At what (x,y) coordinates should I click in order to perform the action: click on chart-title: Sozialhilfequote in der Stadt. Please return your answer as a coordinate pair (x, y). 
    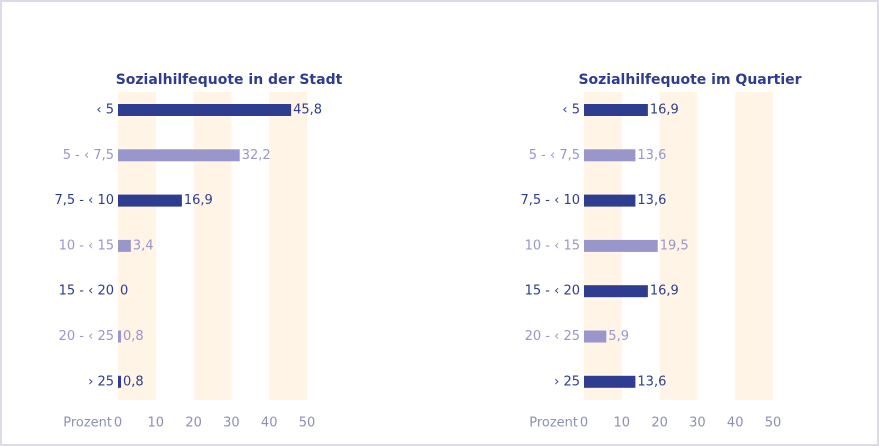
    Looking at the image, I should click on (229, 80).